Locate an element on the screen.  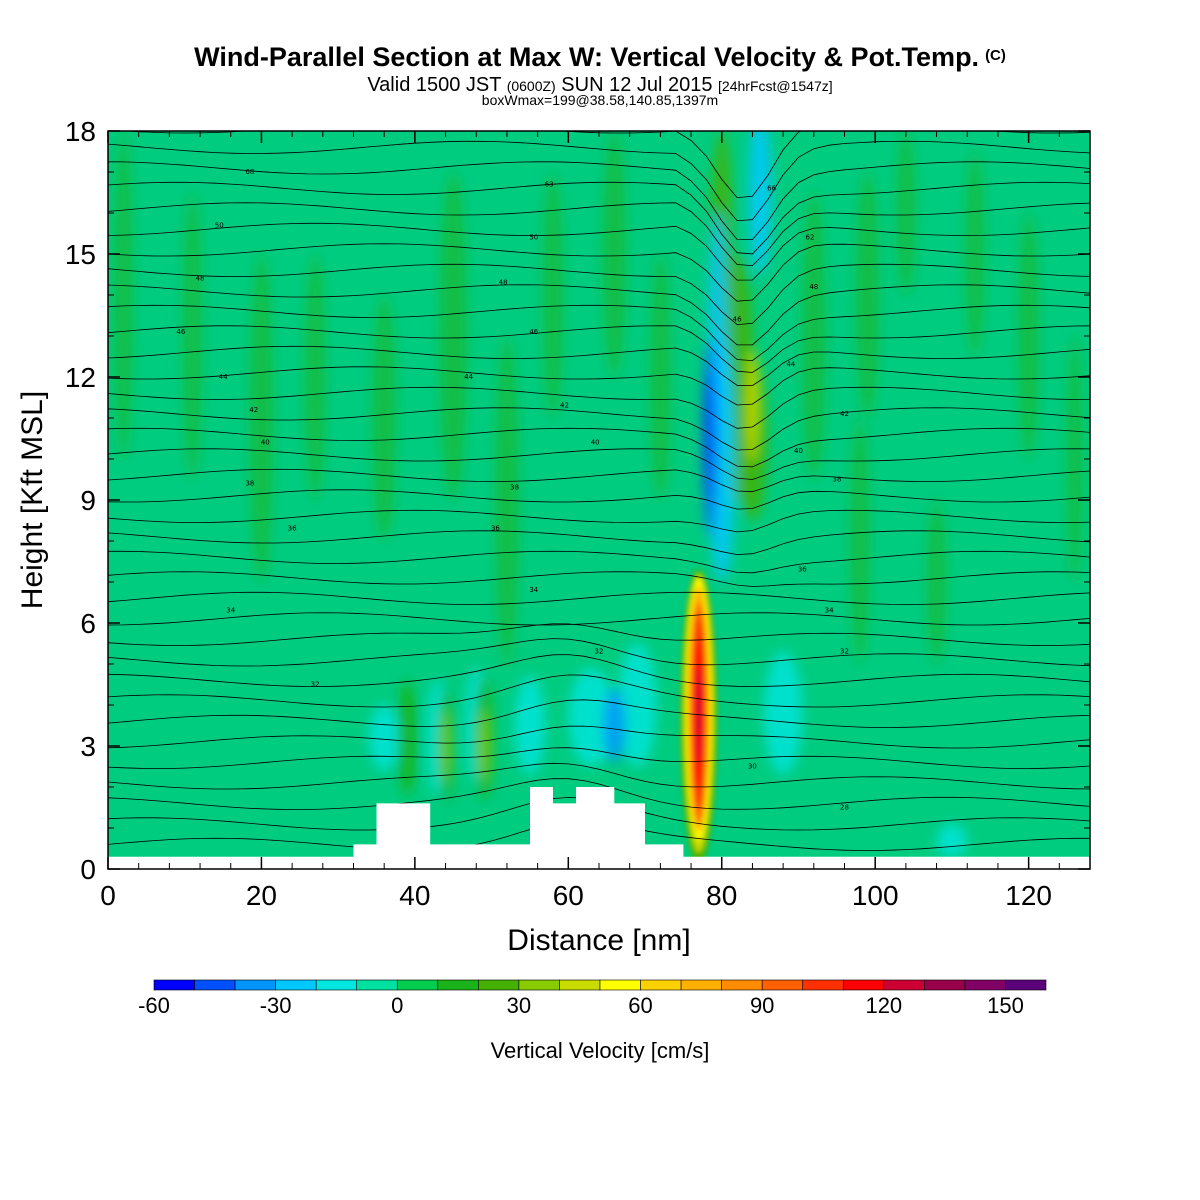
y-tick-label: 9 is located at coordinates (88, 500).